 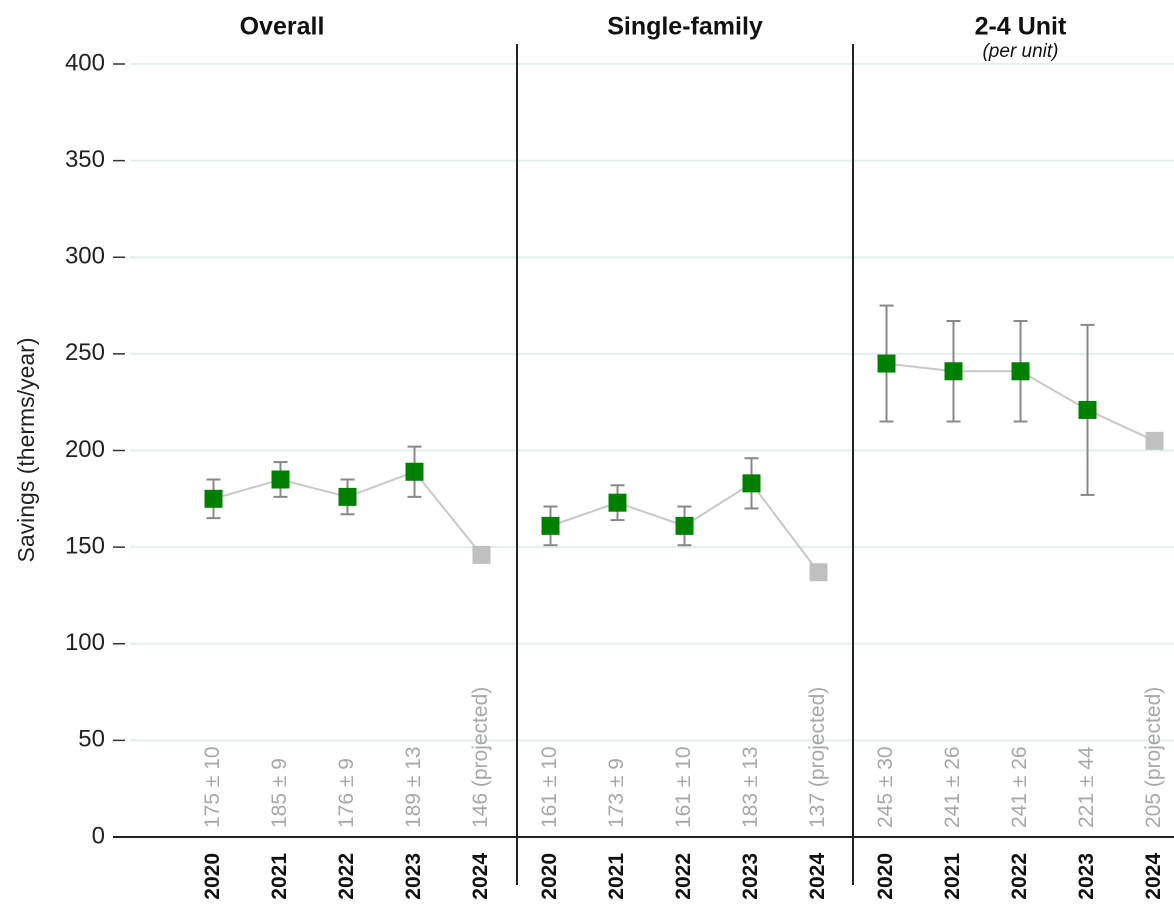 I want to click on y-tick-label: 100, so click(x=85, y=642).